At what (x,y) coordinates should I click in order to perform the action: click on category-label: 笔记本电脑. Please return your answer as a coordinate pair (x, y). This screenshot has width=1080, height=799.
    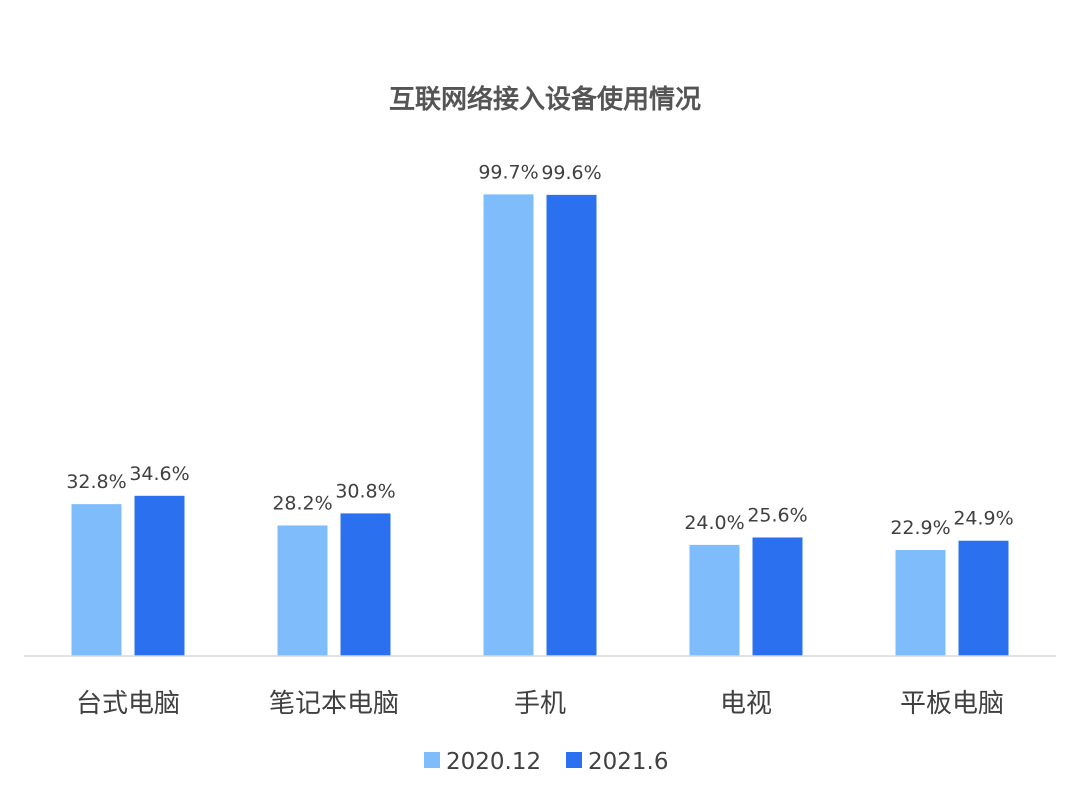
    Looking at the image, I should click on (334, 704).